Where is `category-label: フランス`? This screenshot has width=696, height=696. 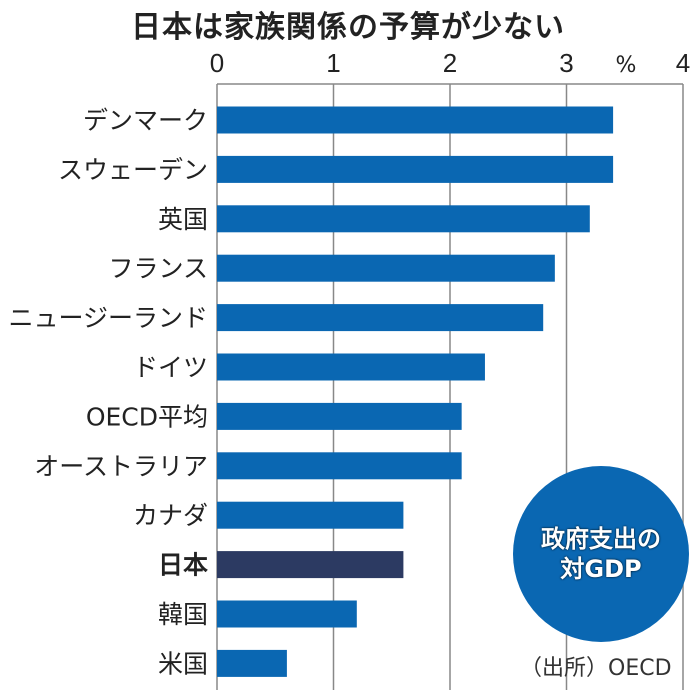 category-label: フランス is located at coordinates (158, 268).